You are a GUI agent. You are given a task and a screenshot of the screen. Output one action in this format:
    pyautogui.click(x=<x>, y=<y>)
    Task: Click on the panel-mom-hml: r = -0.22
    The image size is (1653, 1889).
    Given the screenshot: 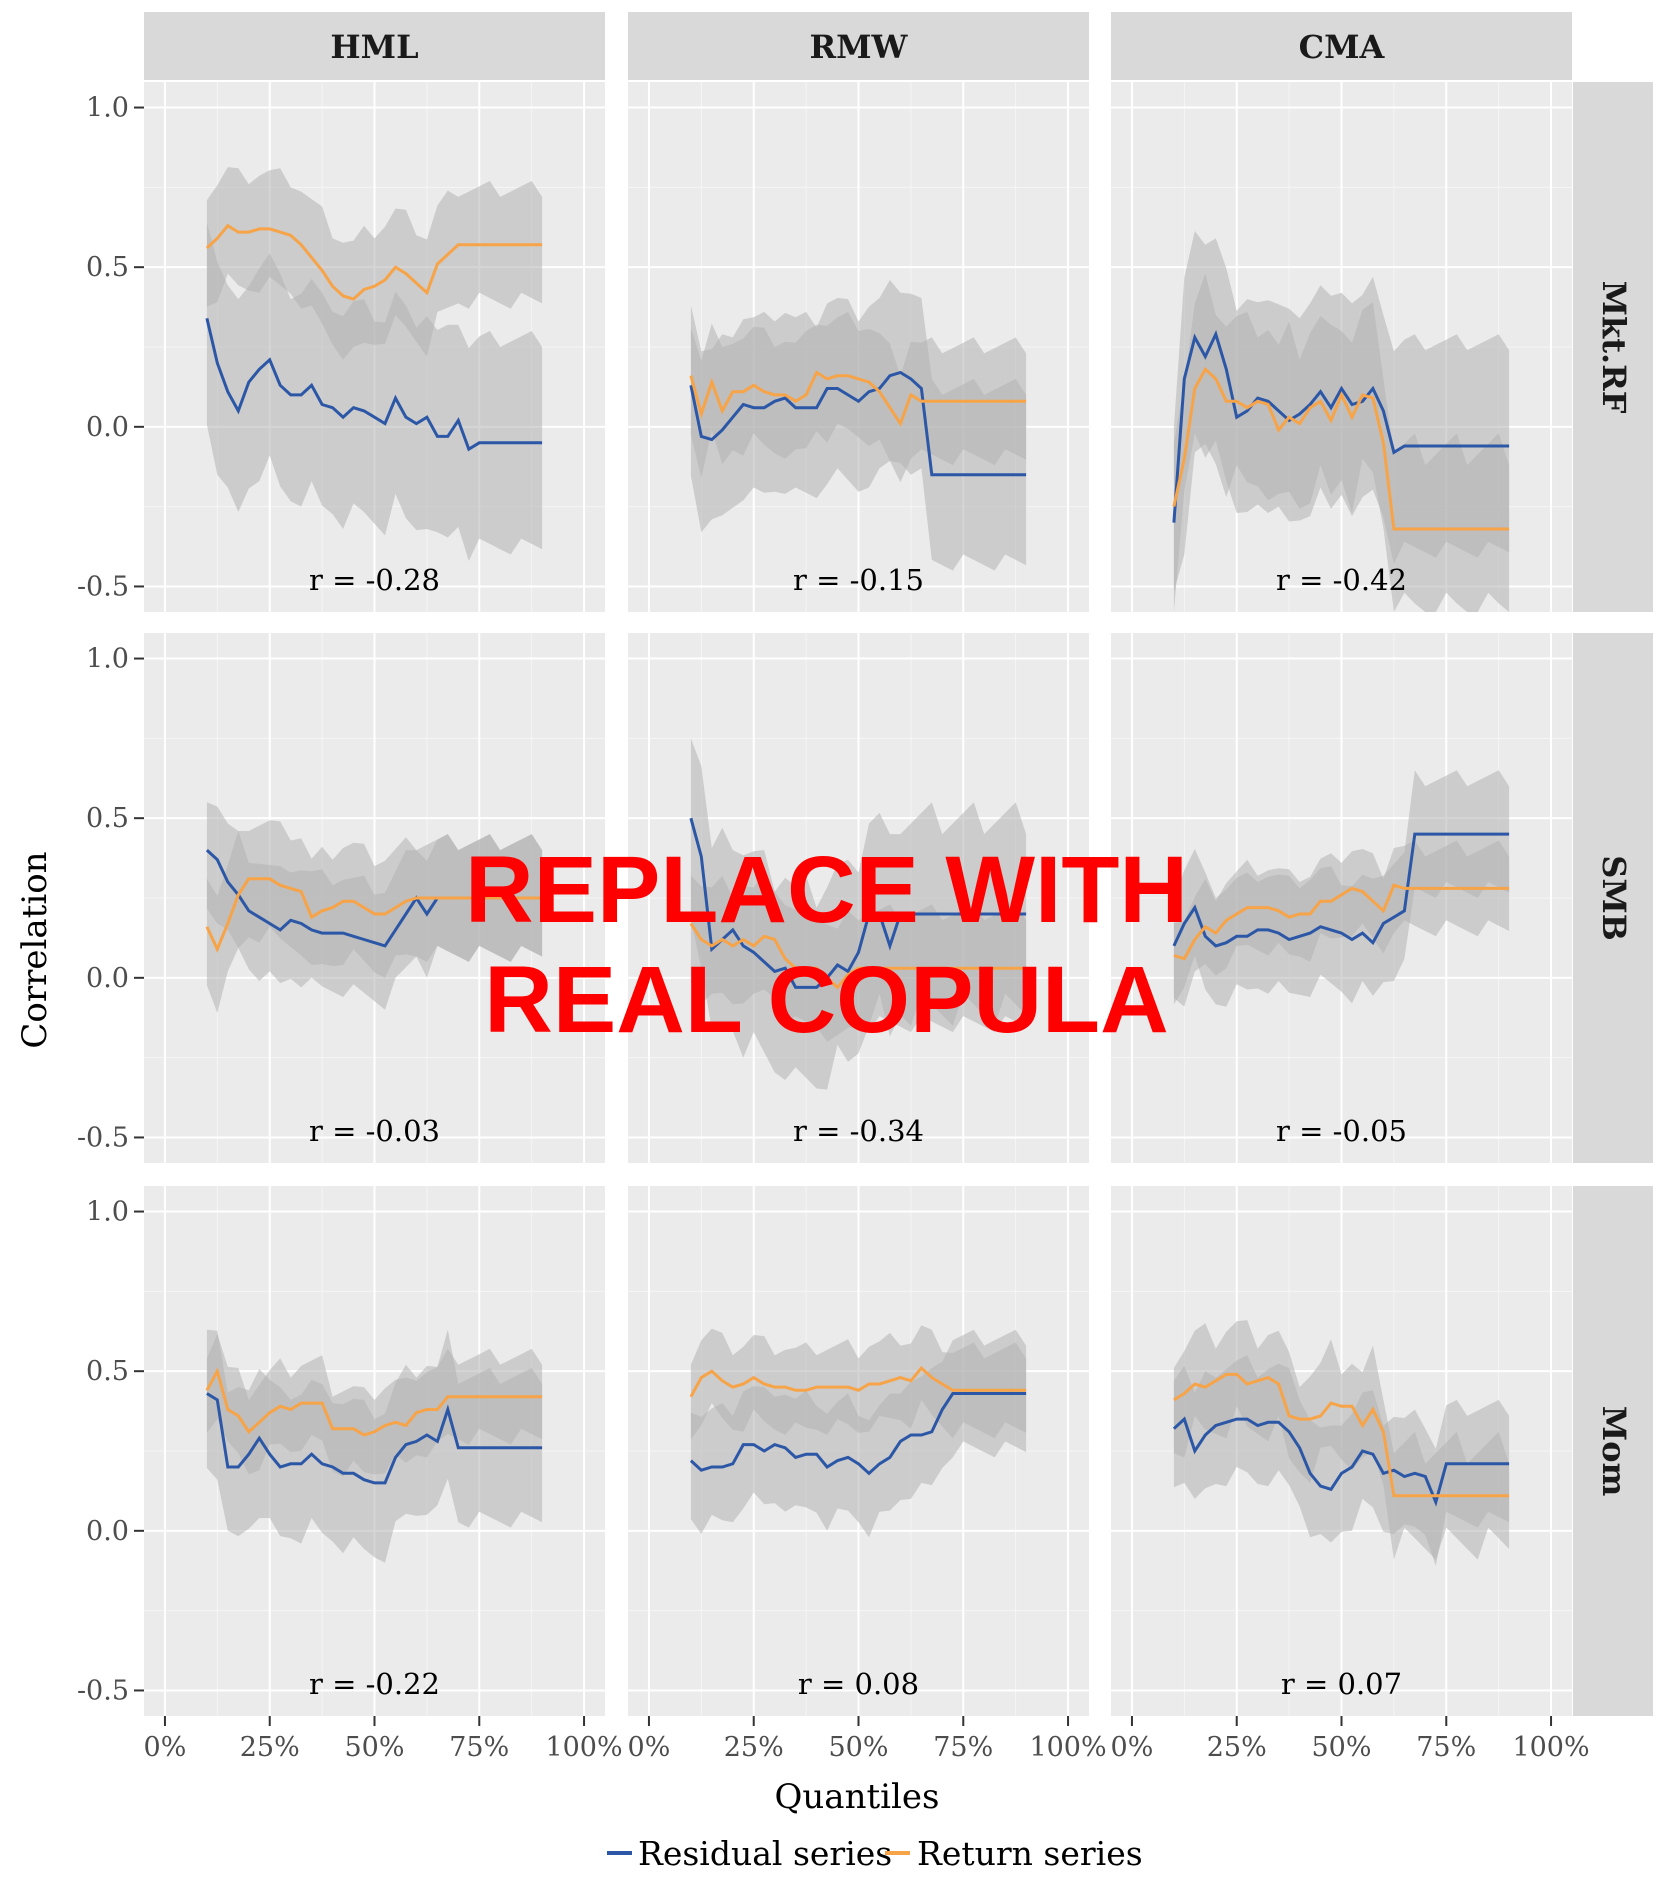 What is the action you would take?
    pyautogui.click(x=374, y=1451)
    